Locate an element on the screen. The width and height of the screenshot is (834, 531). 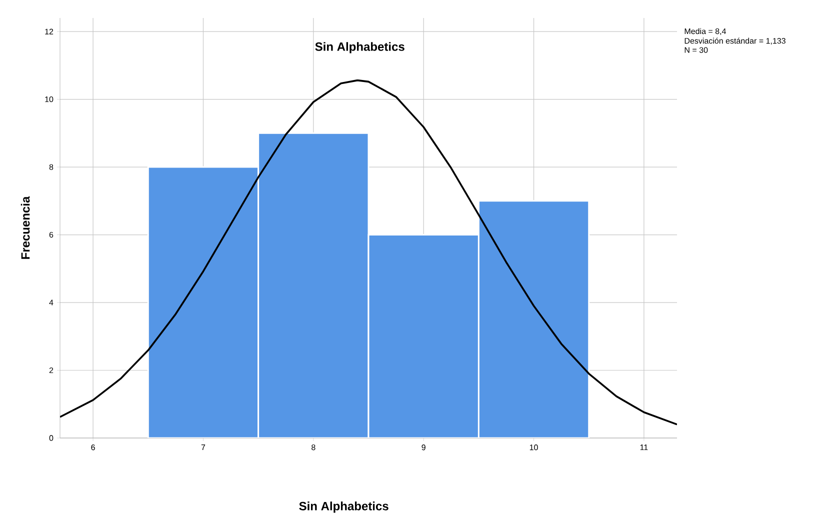
x-tick-label: 6 is located at coordinates (93, 447).